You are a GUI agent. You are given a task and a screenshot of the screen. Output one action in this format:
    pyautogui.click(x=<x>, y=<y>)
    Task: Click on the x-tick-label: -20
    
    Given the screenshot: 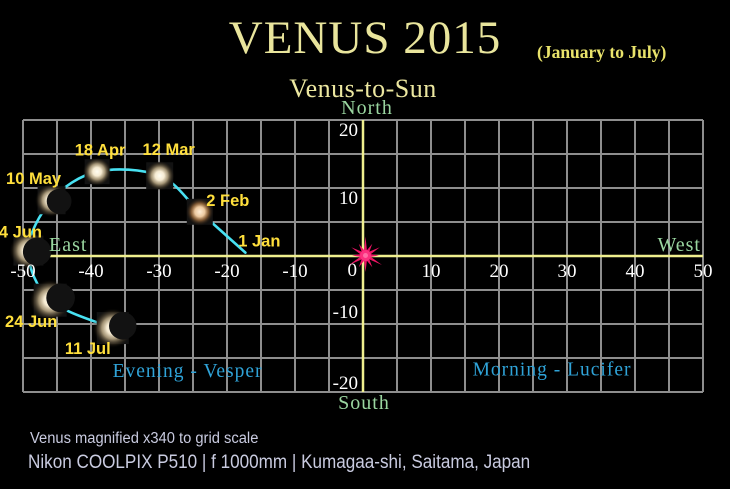 What is the action you would take?
    pyautogui.click(x=226, y=271)
    